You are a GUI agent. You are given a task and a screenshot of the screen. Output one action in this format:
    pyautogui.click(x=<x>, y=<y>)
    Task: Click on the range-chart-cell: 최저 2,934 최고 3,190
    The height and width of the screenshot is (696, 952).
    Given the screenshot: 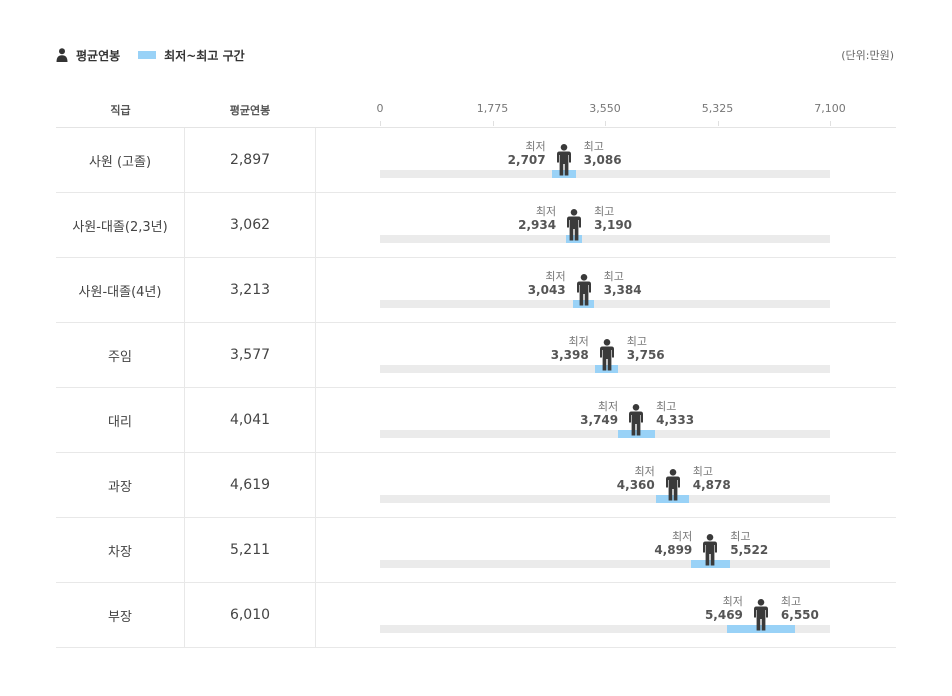 What is the action you would take?
    pyautogui.click(x=606, y=225)
    